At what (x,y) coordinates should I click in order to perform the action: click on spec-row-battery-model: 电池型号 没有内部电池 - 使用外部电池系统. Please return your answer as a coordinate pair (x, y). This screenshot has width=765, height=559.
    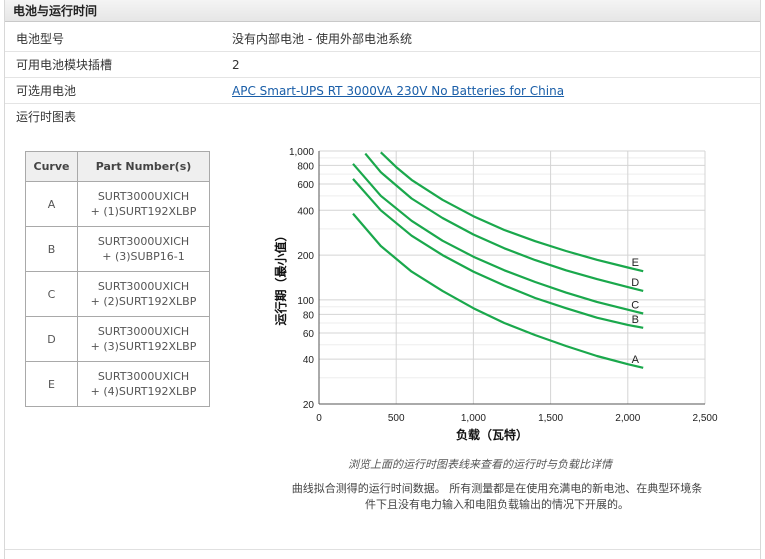
    Looking at the image, I should click on (382, 39).